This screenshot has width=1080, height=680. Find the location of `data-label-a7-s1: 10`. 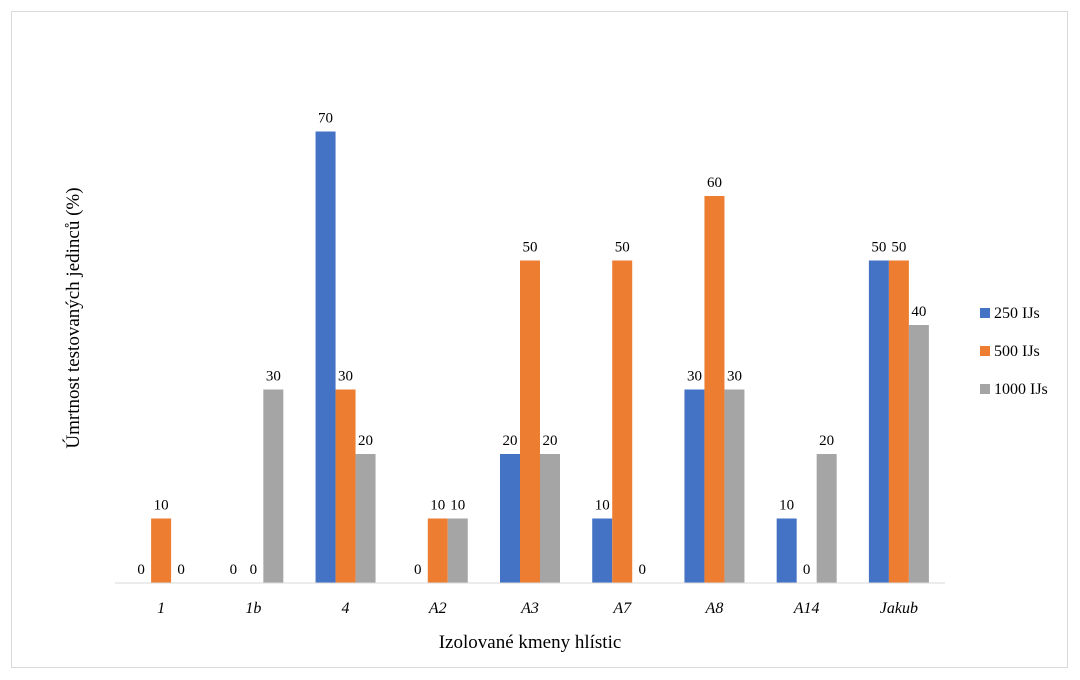

data-label-a7-s1: 10 is located at coordinates (602, 506).